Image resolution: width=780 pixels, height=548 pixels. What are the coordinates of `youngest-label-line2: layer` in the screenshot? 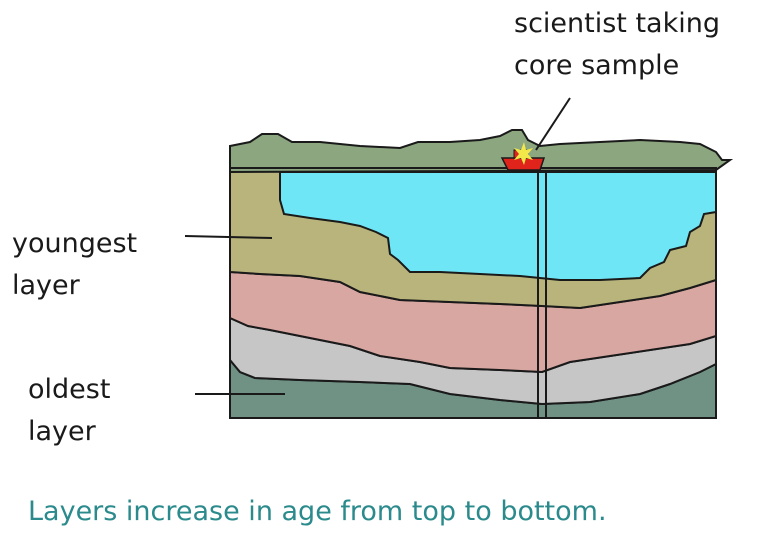 It's located at (46, 285).